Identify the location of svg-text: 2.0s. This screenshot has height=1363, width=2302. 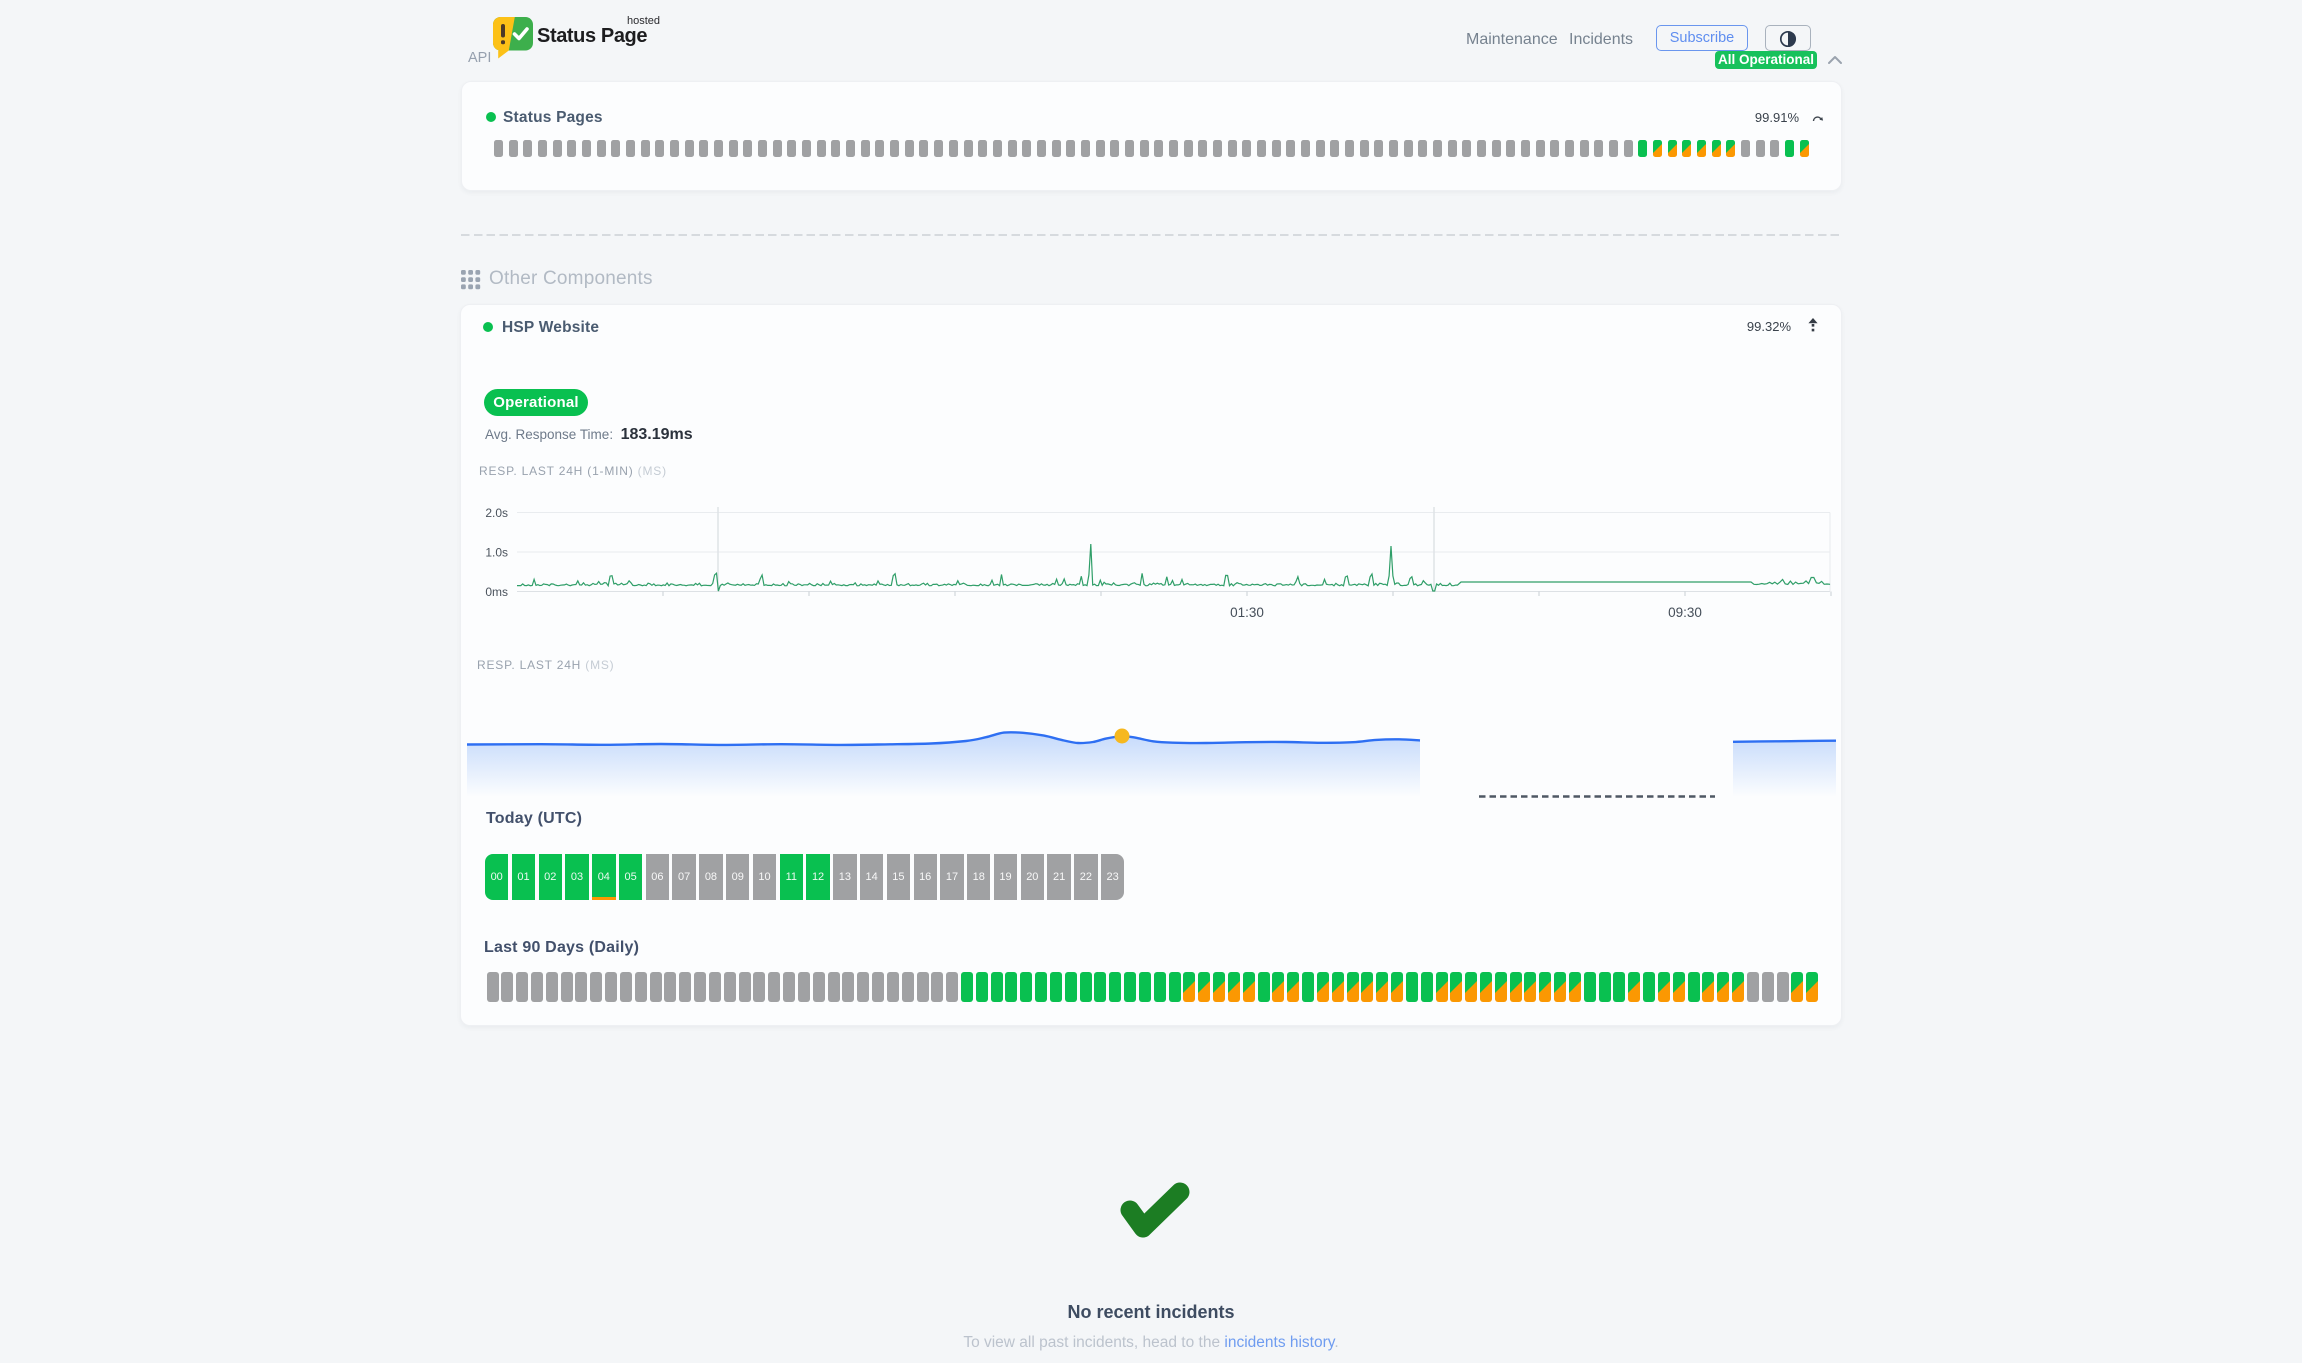
(496, 513).